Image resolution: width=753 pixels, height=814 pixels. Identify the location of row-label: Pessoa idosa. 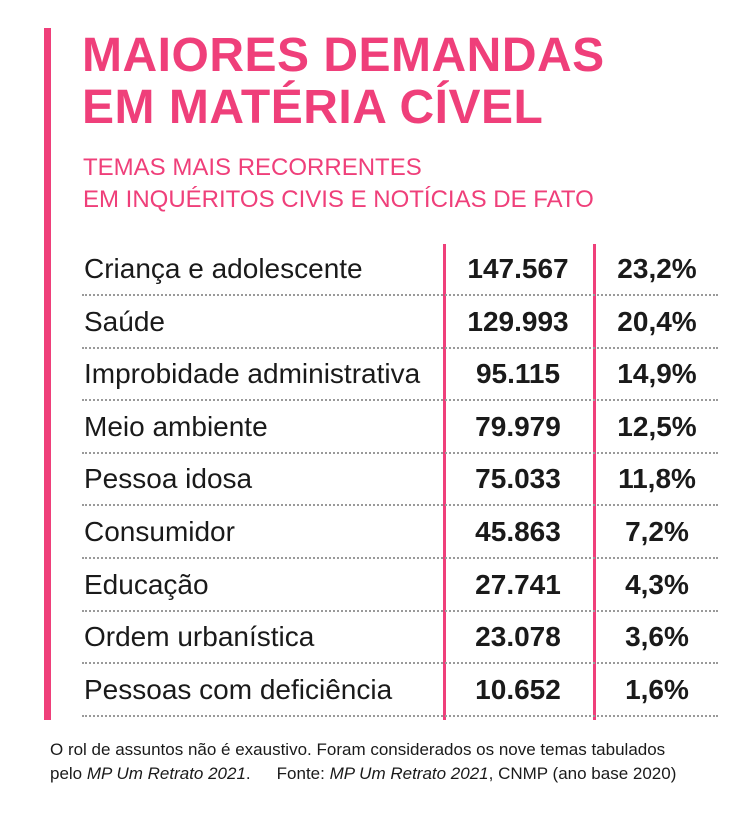
(168, 479).